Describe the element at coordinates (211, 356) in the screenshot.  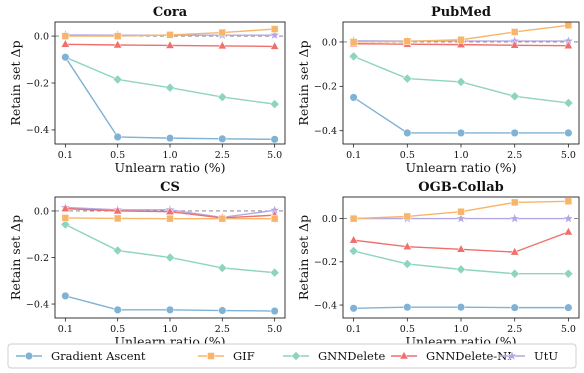
I see `legend-marker-square` at that location.